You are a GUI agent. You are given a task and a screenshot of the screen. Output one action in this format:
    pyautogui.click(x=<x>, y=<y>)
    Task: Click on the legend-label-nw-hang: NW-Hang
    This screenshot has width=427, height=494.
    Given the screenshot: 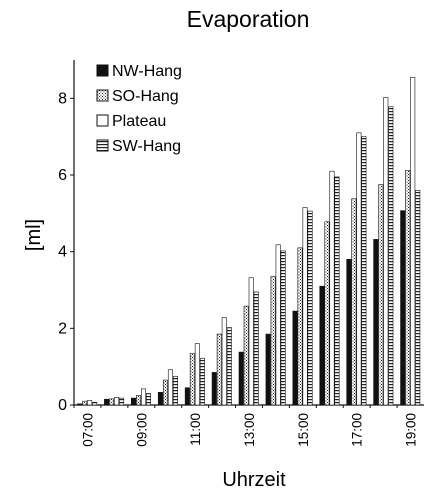 What is the action you would take?
    pyautogui.click(x=147, y=71)
    